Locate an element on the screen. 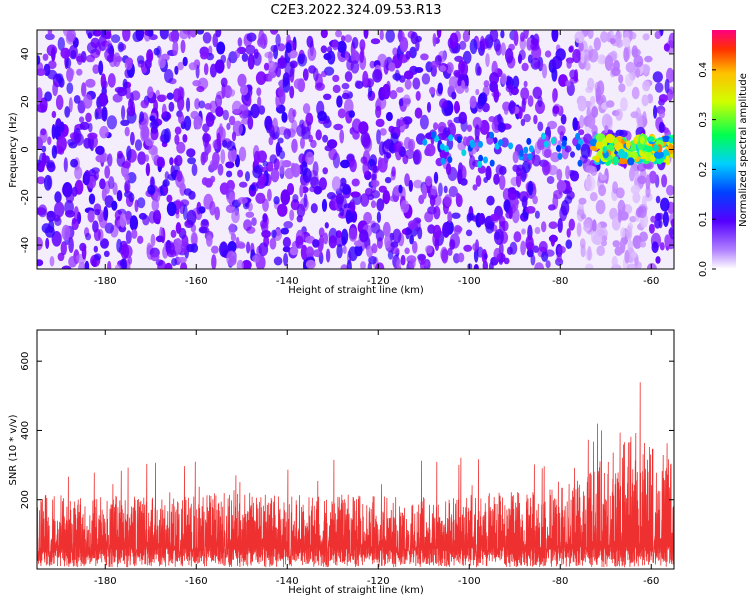 Image resolution: width=750 pixels, height=600 pixels. snr-y-label: SNR (10 * v/v) is located at coordinates (13, 449).